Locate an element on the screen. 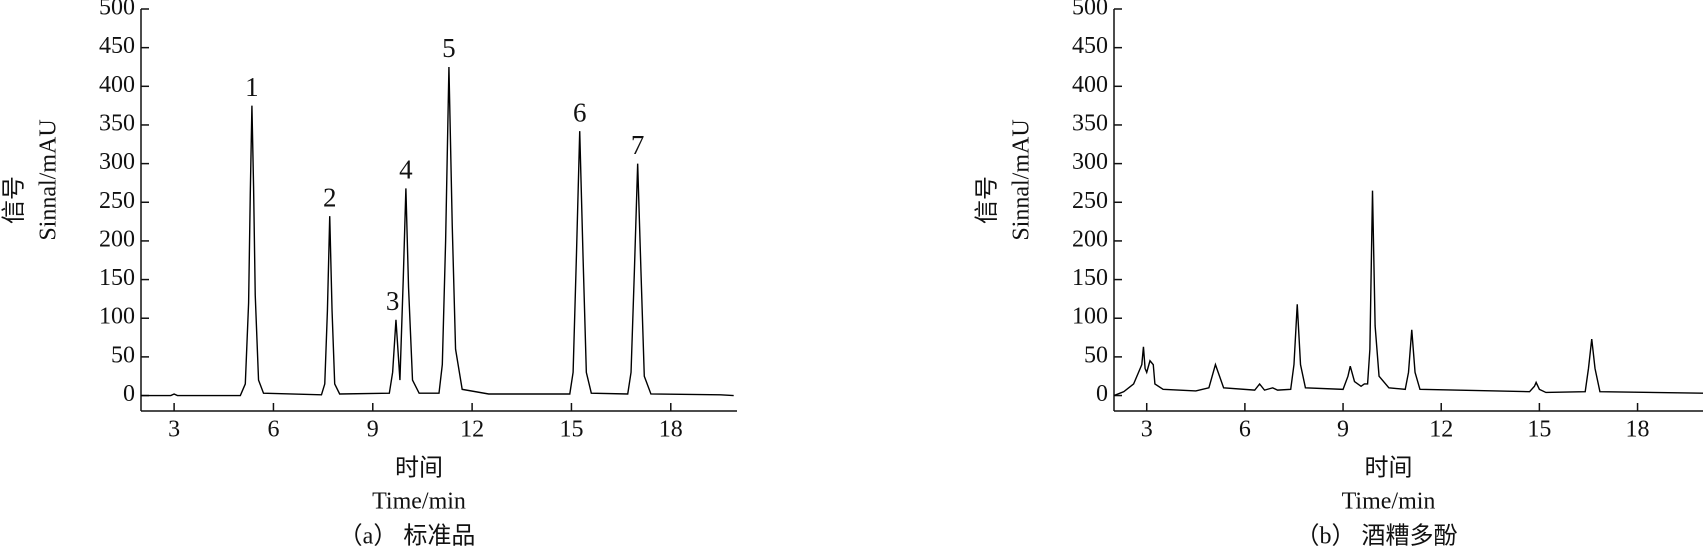 The height and width of the screenshot is (555, 1706). peak-label: 1 is located at coordinates (252, 87).